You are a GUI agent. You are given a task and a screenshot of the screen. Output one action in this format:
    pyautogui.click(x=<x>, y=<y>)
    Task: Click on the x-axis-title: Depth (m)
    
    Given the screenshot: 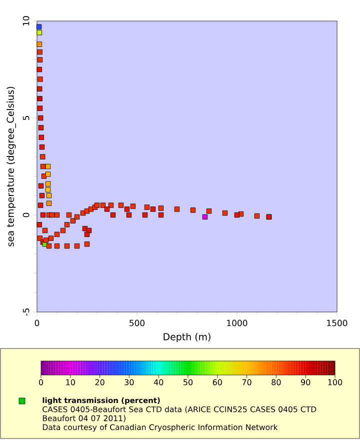 What is the action you would take?
    pyautogui.click(x=187, y=337)
    